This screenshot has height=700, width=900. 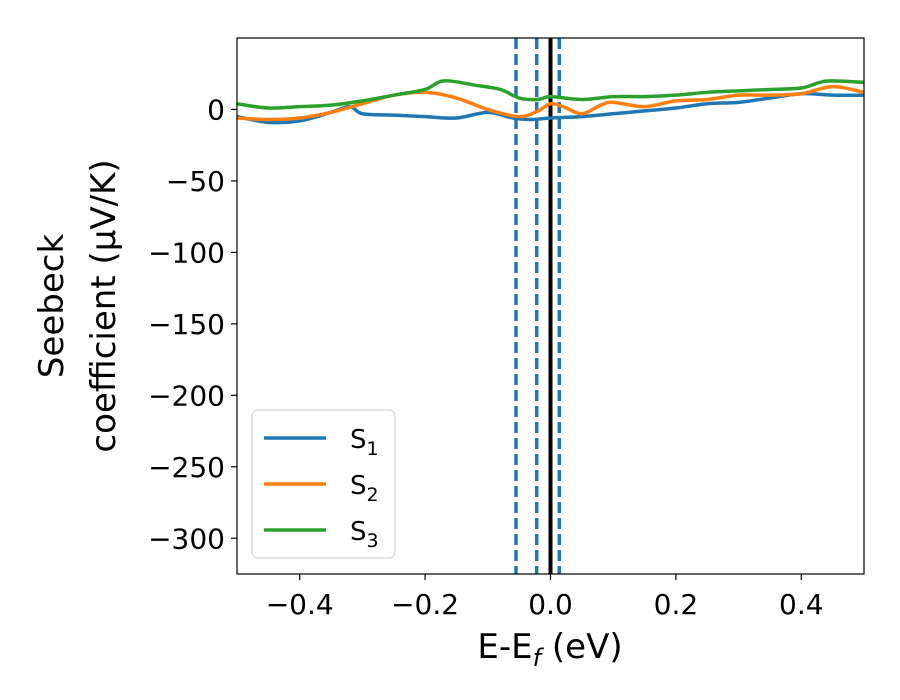 I want to click on x-axis-label-unit: (eV), so click(x=582, y=647).